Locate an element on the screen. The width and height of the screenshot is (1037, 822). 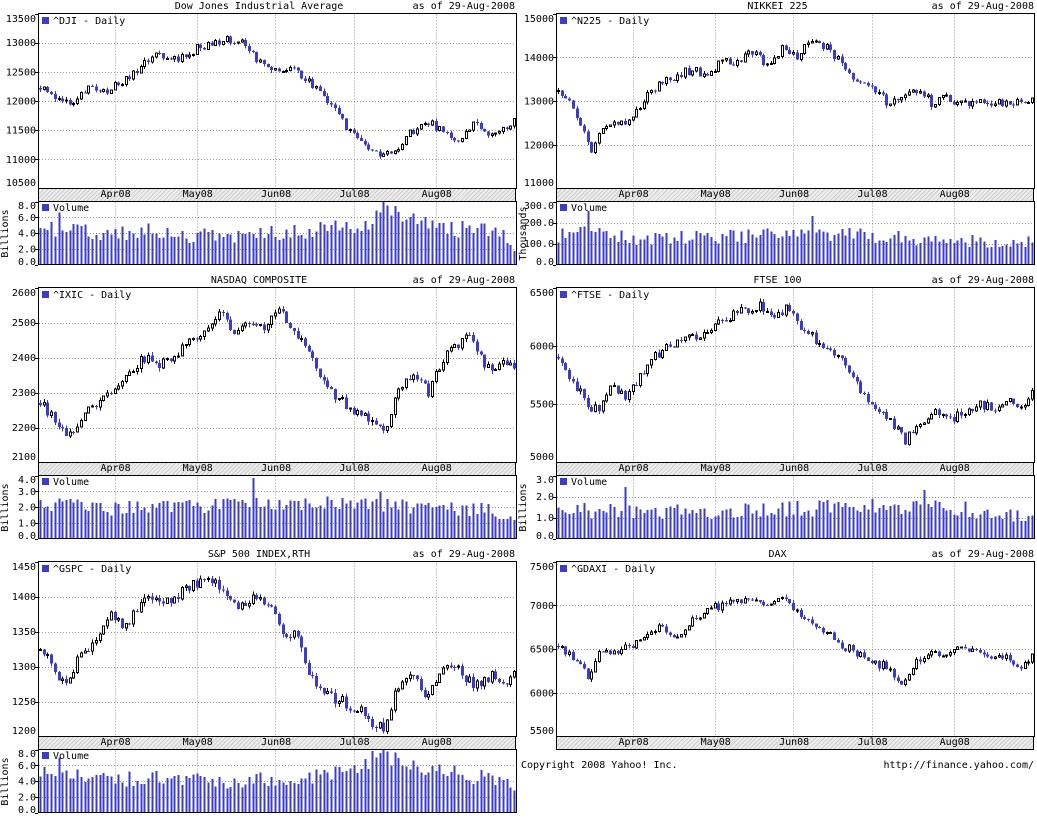
volume-legend-label: Volume is located at coordinates (589, 208).